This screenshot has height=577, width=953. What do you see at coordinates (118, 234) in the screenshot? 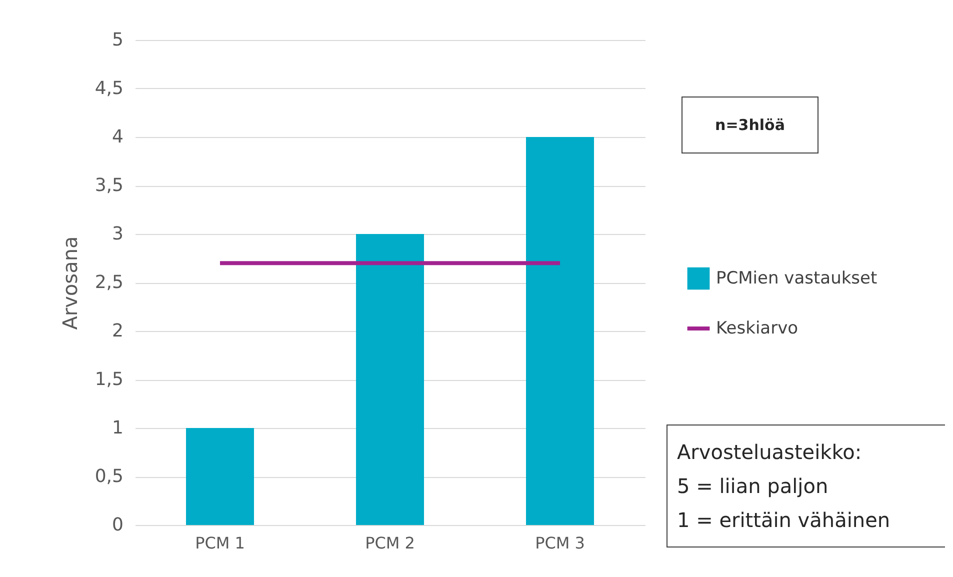
I see `y-tick-label: 3` at bounding box center [118, 234].